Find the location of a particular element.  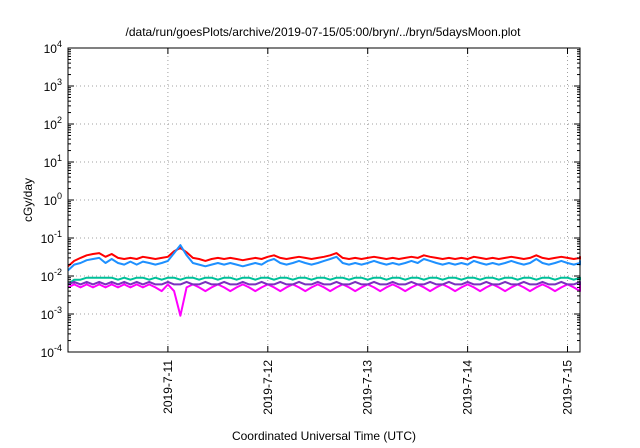

x-tick-label: 2019-7-11 is located at coordinates (168, 387).